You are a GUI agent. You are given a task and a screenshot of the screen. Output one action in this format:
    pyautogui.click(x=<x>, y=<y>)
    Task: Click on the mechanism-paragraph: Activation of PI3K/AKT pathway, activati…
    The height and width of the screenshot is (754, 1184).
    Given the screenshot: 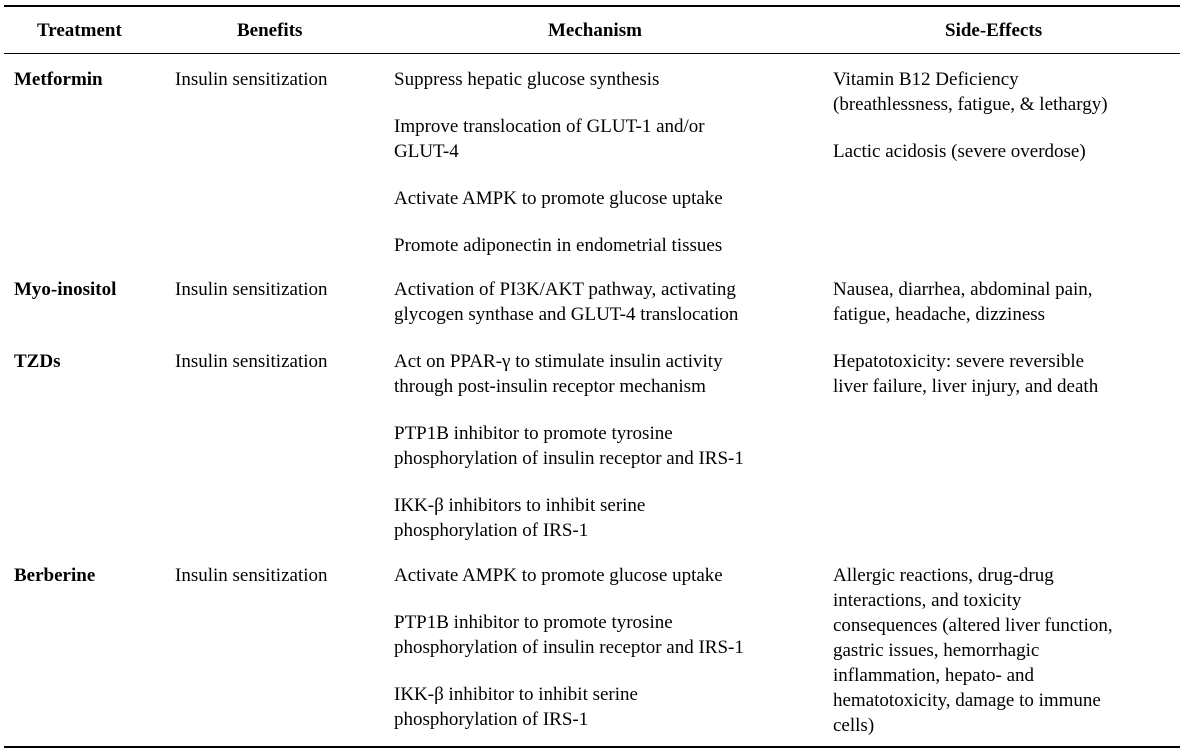 What is the action you would take?
    pyautogui.click(x=604, y=302)
    